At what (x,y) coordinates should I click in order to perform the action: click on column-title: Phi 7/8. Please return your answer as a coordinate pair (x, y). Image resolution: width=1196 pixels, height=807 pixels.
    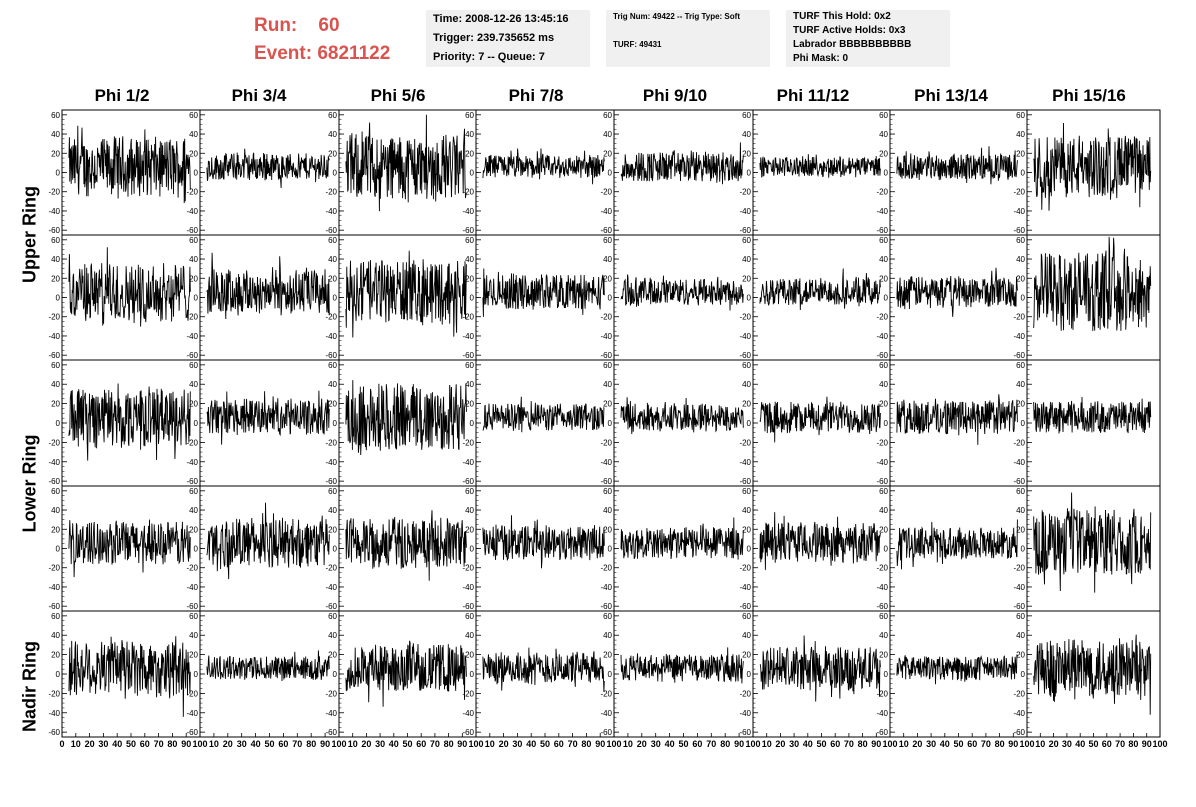
    Looking at the image, I should click on (536, 95).